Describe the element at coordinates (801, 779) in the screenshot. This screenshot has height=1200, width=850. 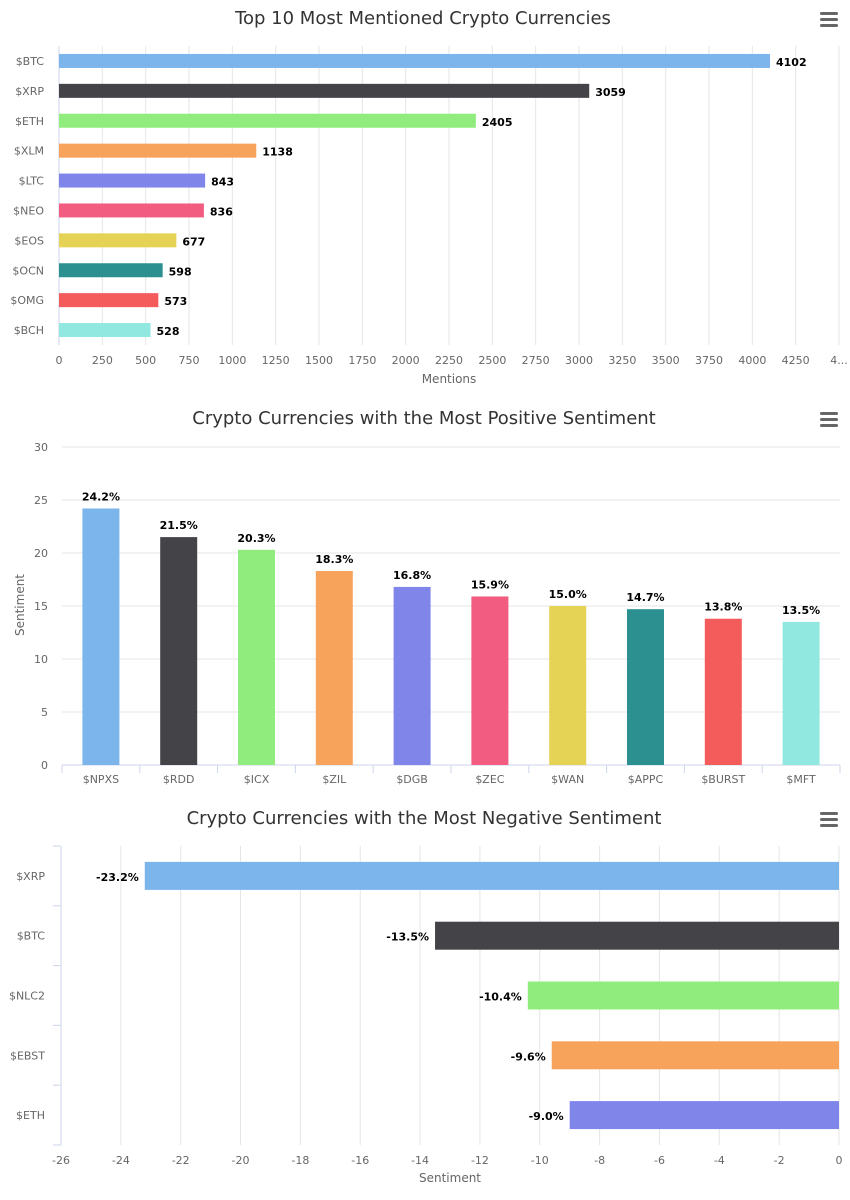
I see `x-tick-label: $MFT` at that location.